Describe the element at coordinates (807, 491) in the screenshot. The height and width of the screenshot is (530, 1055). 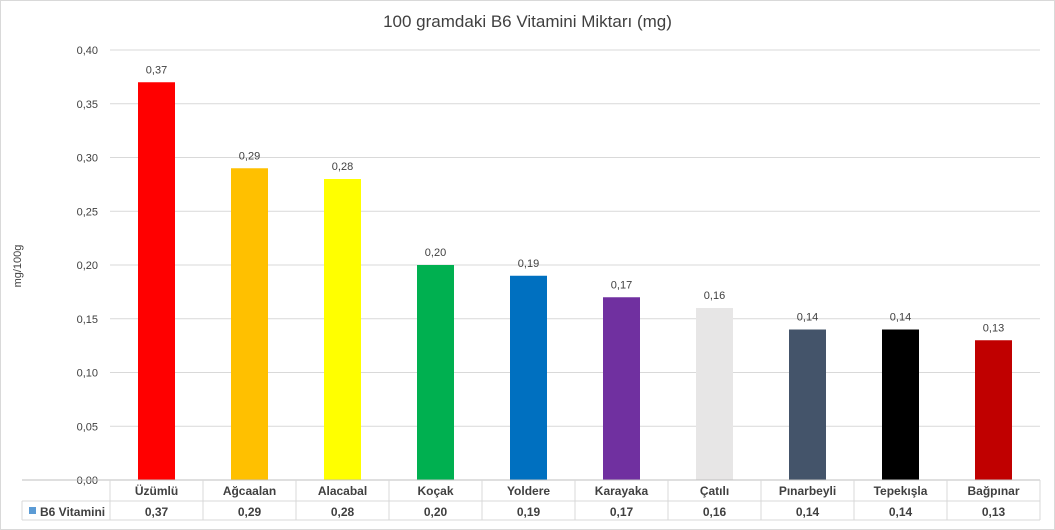
I see `category-label: Pınarbeyli` at that location.